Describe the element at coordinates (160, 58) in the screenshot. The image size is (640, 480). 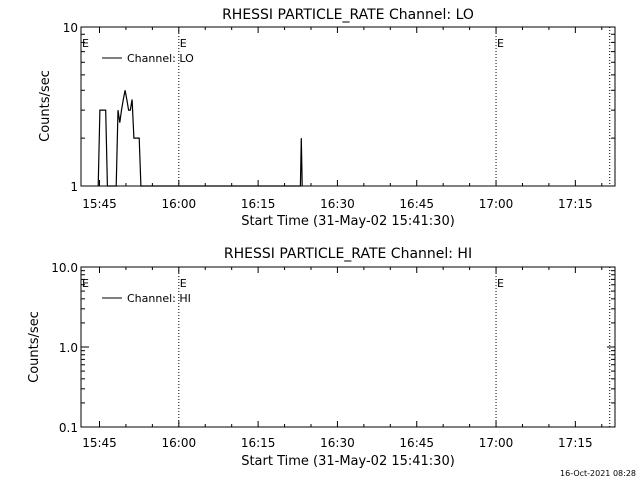
I see `legend-label: Channel: LO` at that location.